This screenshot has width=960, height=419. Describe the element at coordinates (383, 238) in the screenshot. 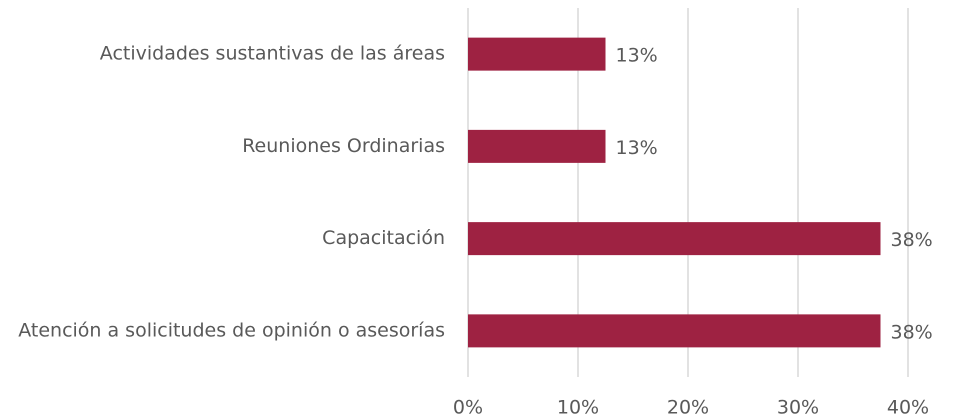

I see `y-tick-label: Capacitación` at that location.